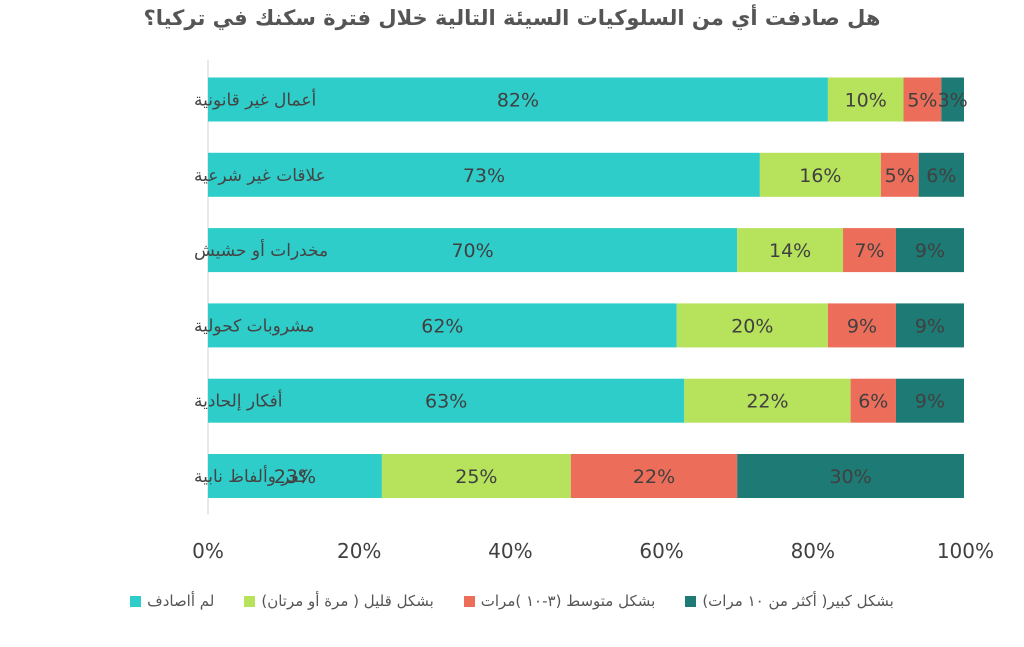 This screenshot has width=1024, height=647. I want to click on data-label: 14%, so click(790, 251).